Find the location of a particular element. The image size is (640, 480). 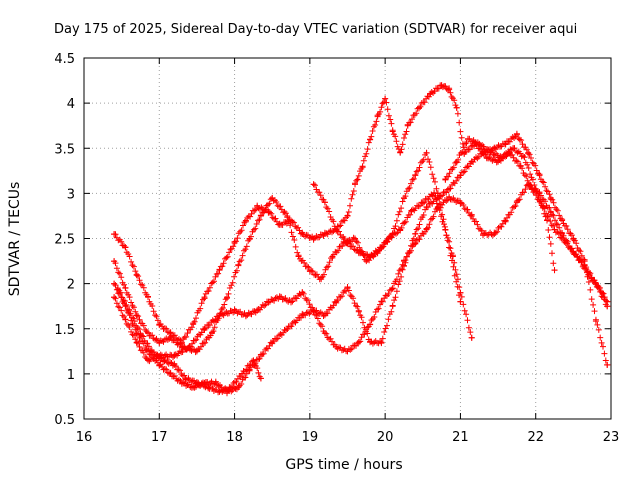

x-axis-label: GPS time / hours is located at coordinates (343, 465).